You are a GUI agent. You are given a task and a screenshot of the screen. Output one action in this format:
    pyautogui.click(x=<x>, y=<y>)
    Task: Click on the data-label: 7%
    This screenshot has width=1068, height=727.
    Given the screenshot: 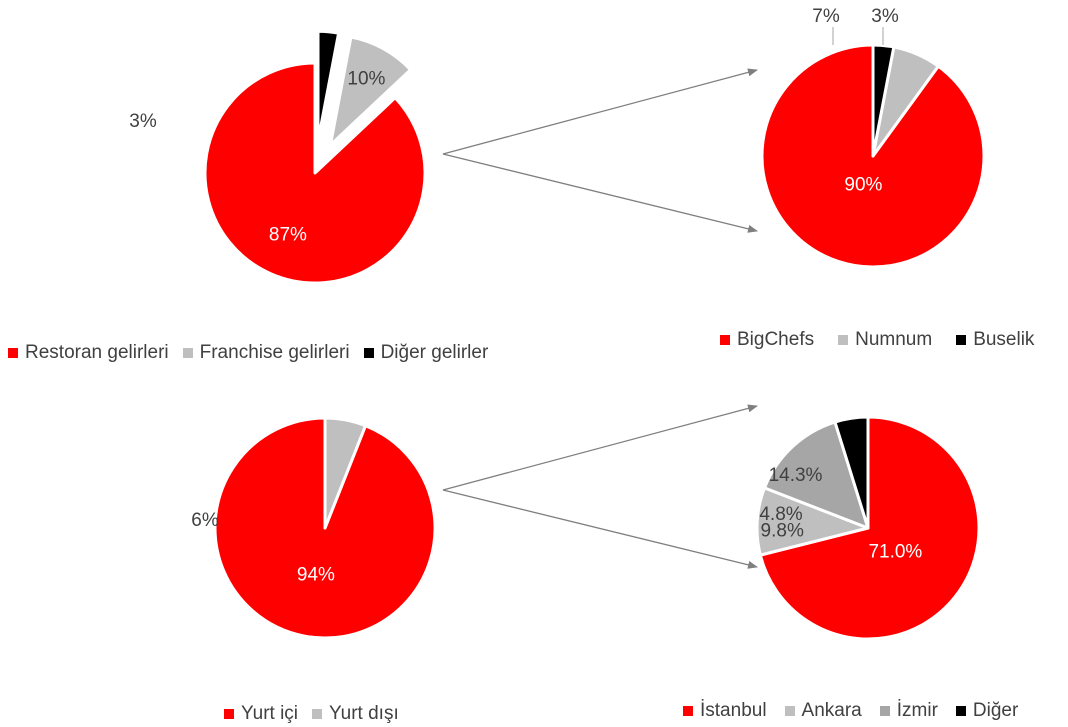 What is the action you would take?
    pyautogui.click(x=826, y=16)
    